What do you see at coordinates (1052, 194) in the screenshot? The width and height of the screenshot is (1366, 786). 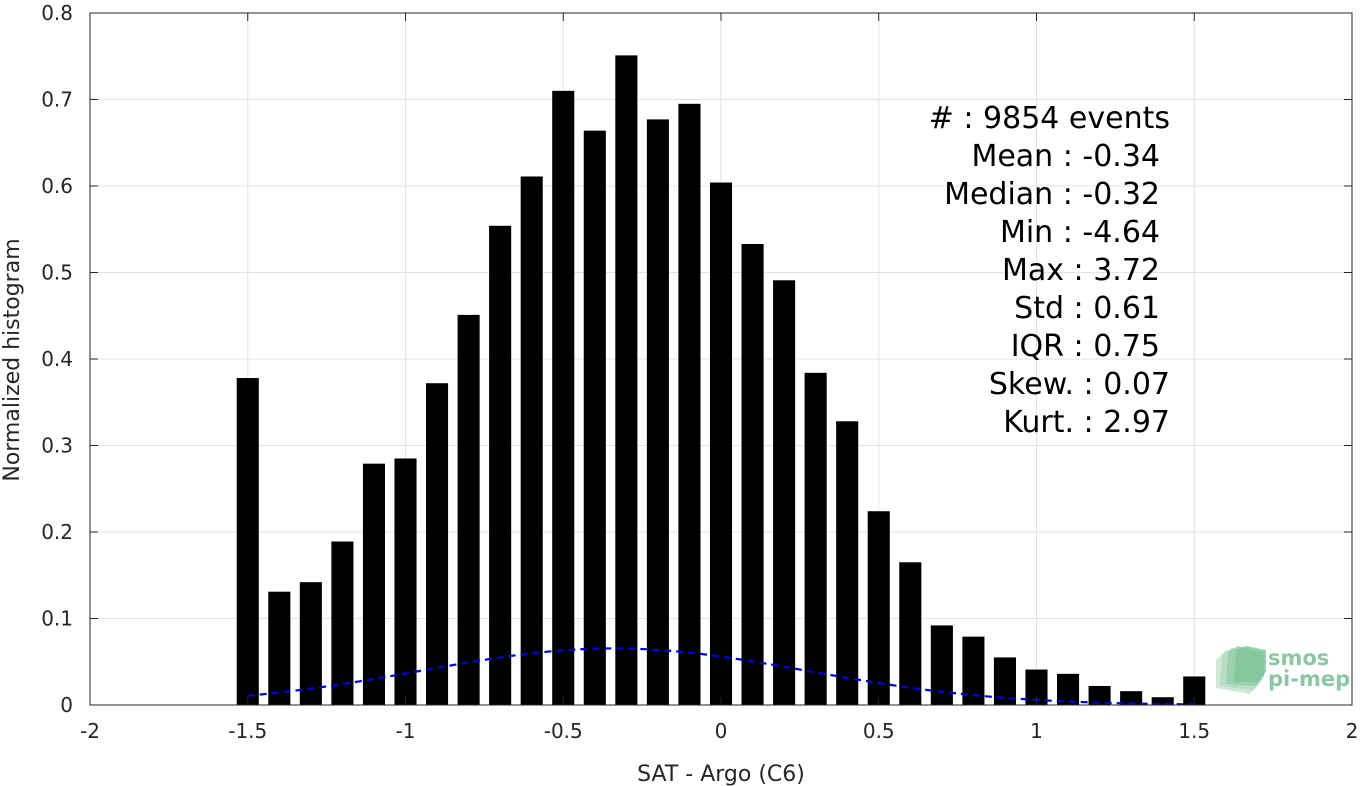 I see `stat-line: Median : -0.32` at bounding box center [1052, 194].